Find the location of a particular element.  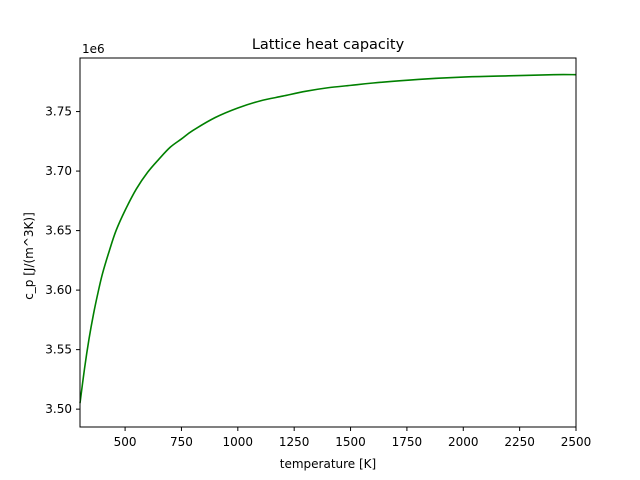

x-tick-label: 500 is located at coordinates (125, 442).